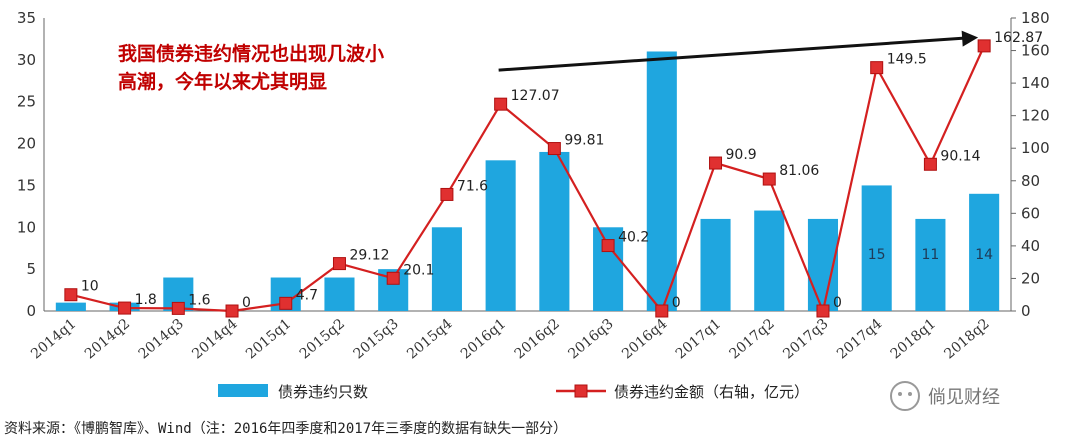 This screenshot has height=441, width=1080. What do you see at coordinates (907, 60) in the screenshot?
I see `line-data-label: 149.5` at bounding box center [907, 60].